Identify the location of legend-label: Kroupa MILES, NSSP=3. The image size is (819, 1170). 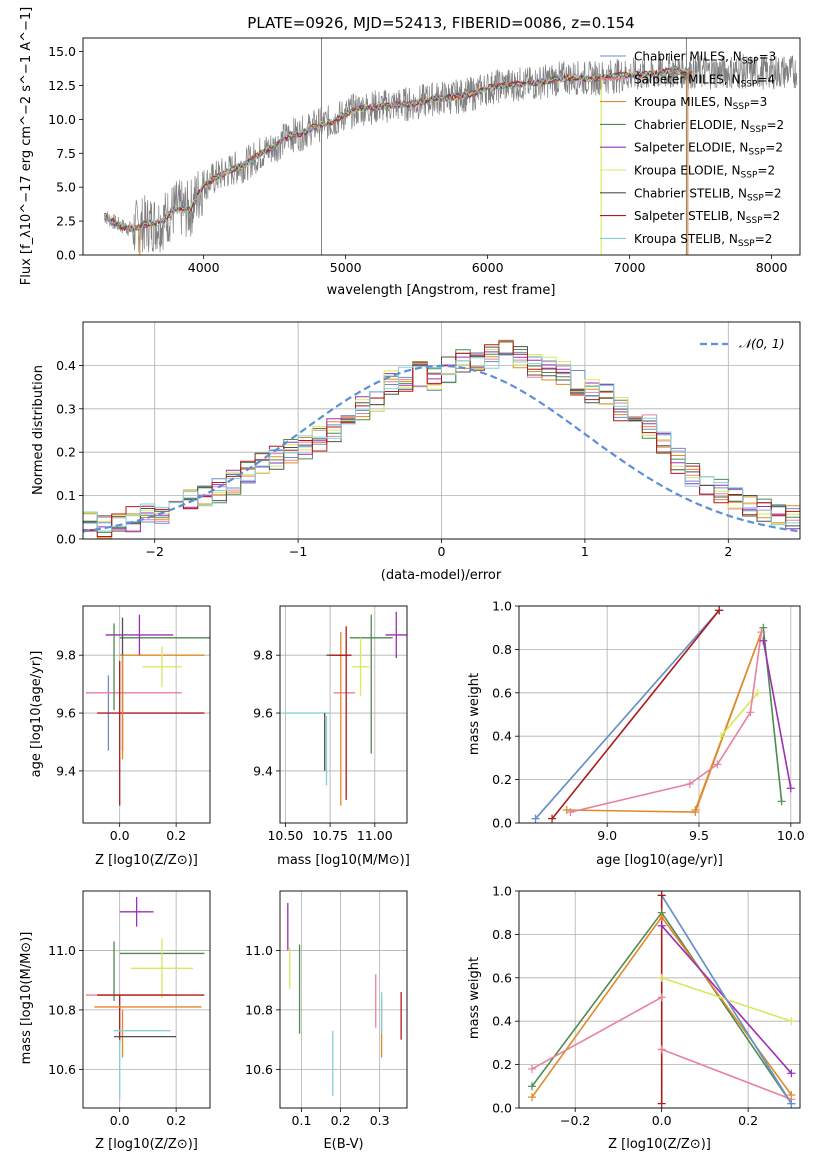
(700, 103).